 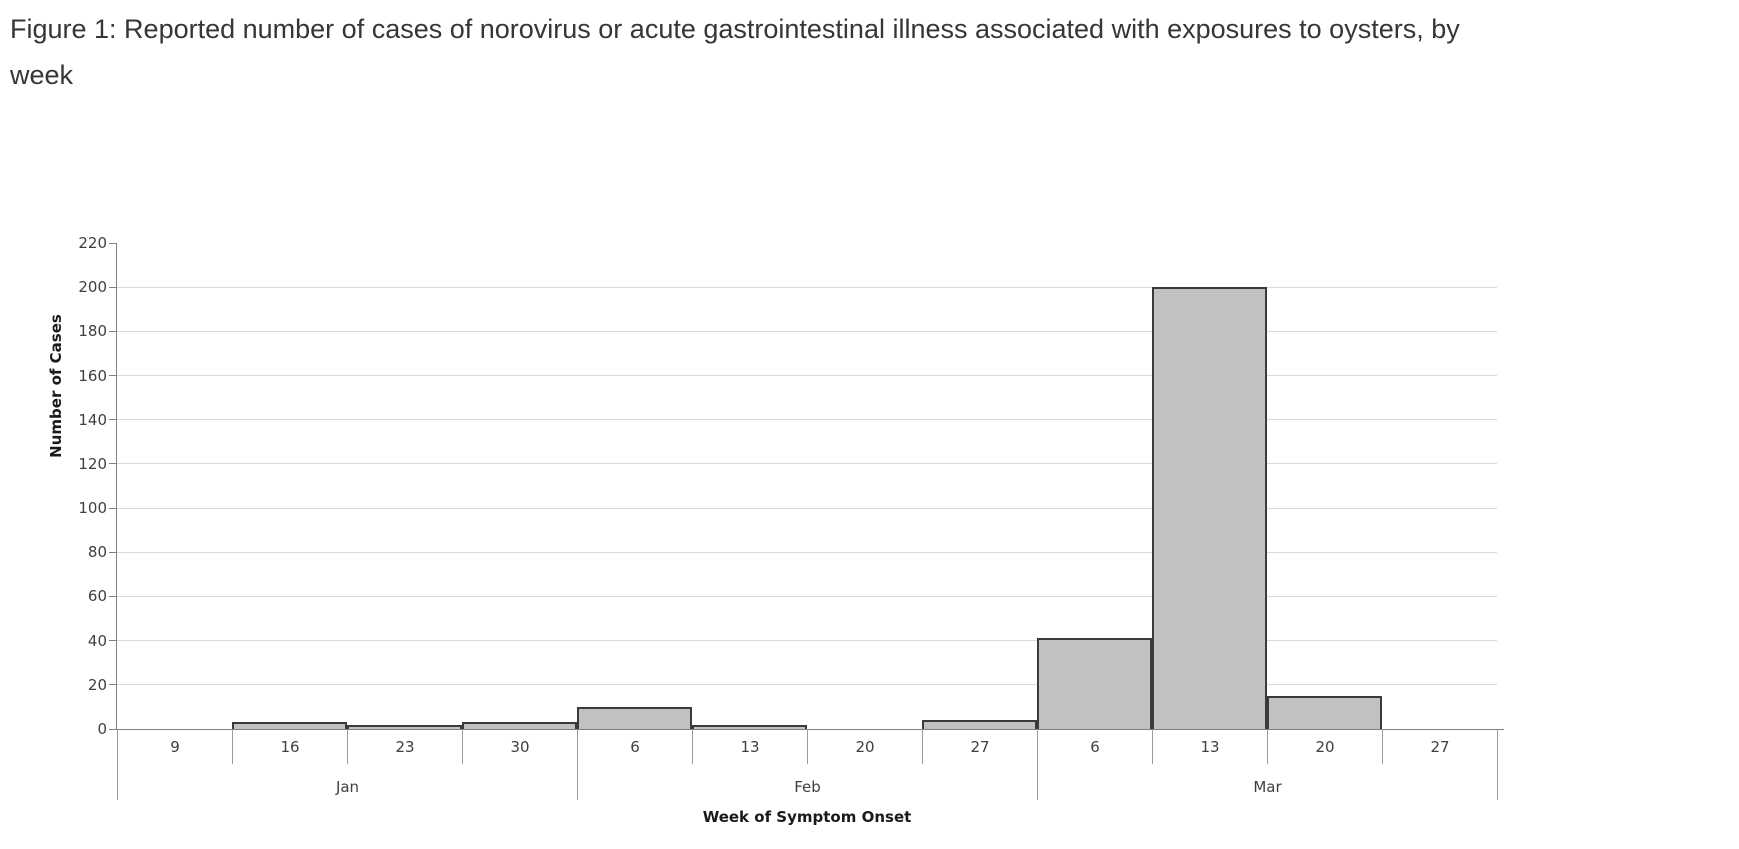 What do you see at coordinates (634, 718) in the screenshot?
I see `bar-week-6-idx4` at bounding box center [634, 718].